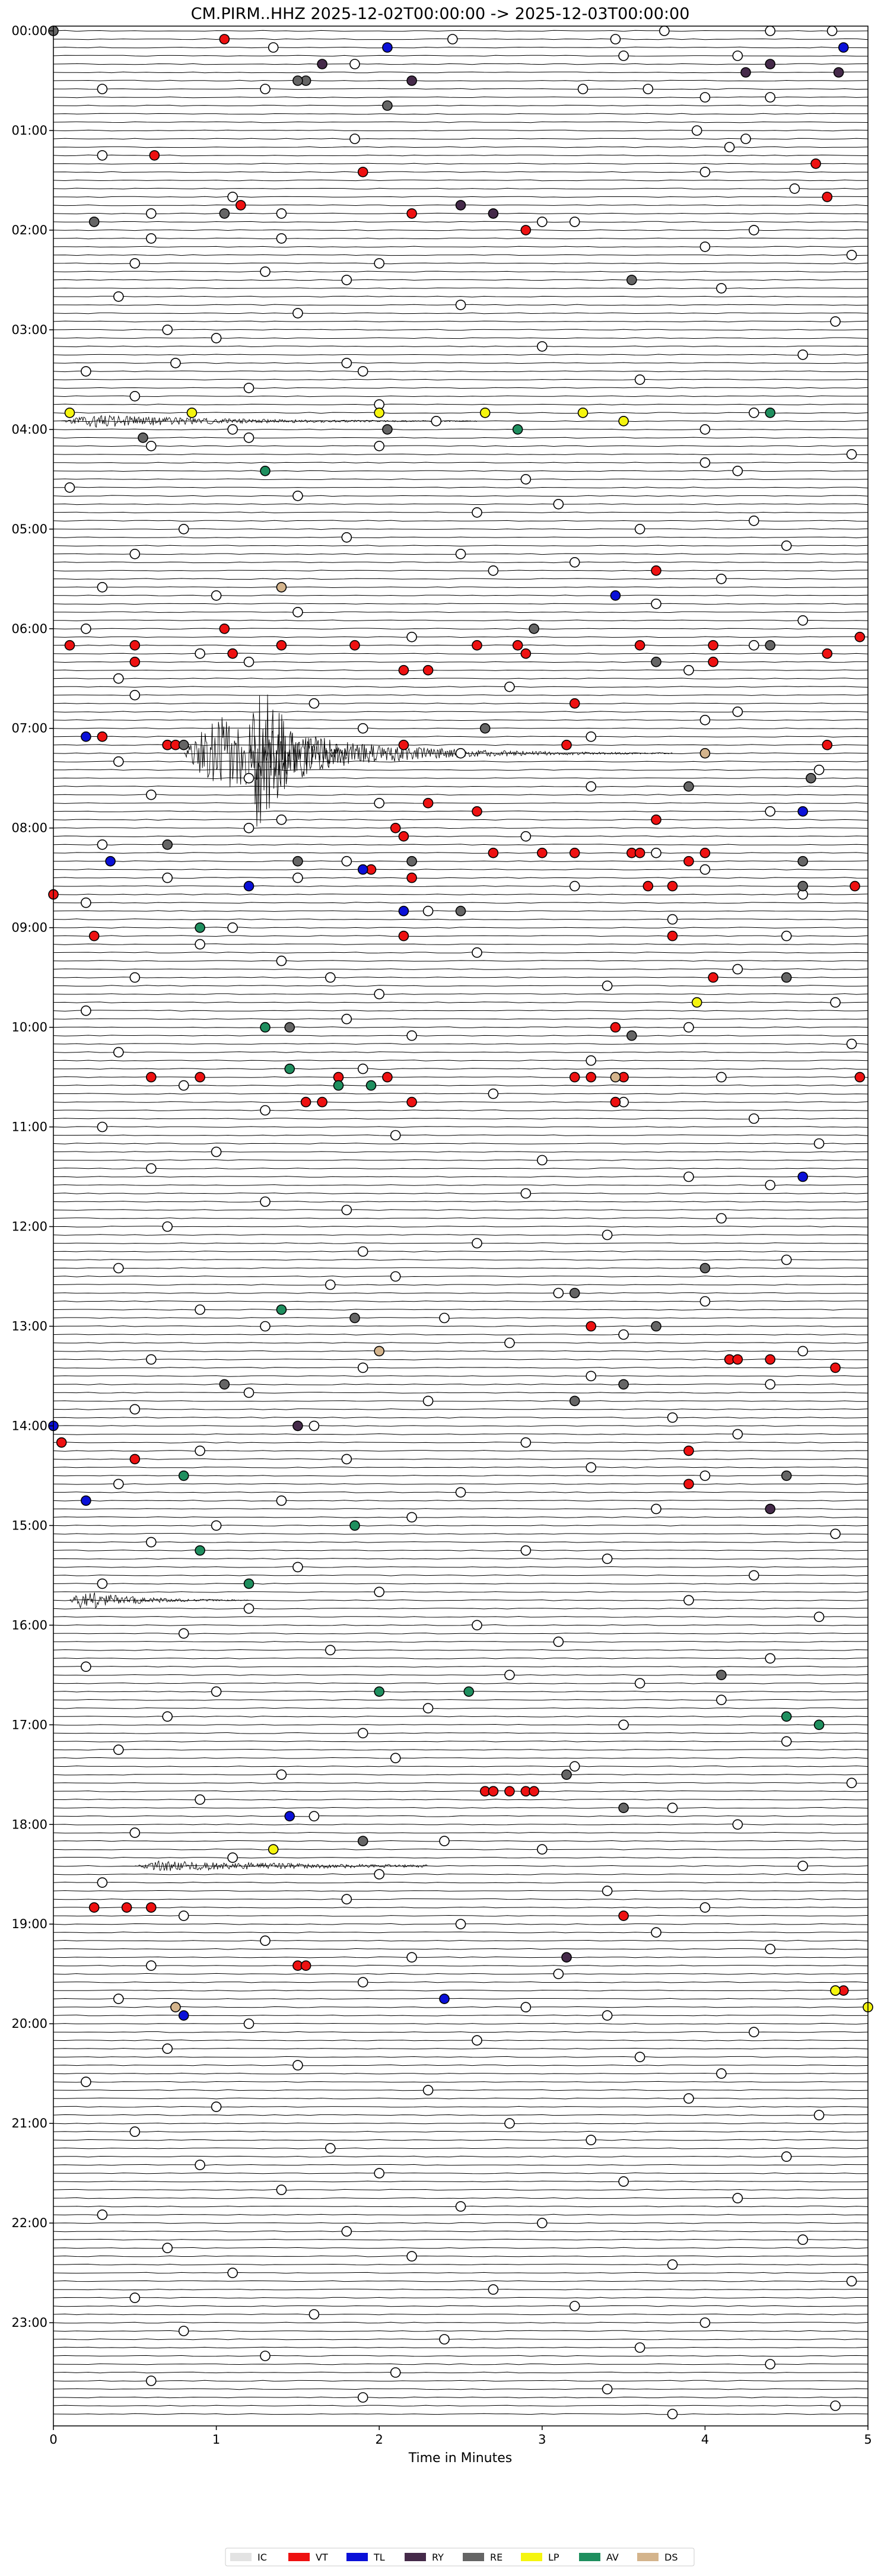 The width and height of the screenshot is (881, 2576). I want to click on x-tick-label: 3, so click(542, 2439).